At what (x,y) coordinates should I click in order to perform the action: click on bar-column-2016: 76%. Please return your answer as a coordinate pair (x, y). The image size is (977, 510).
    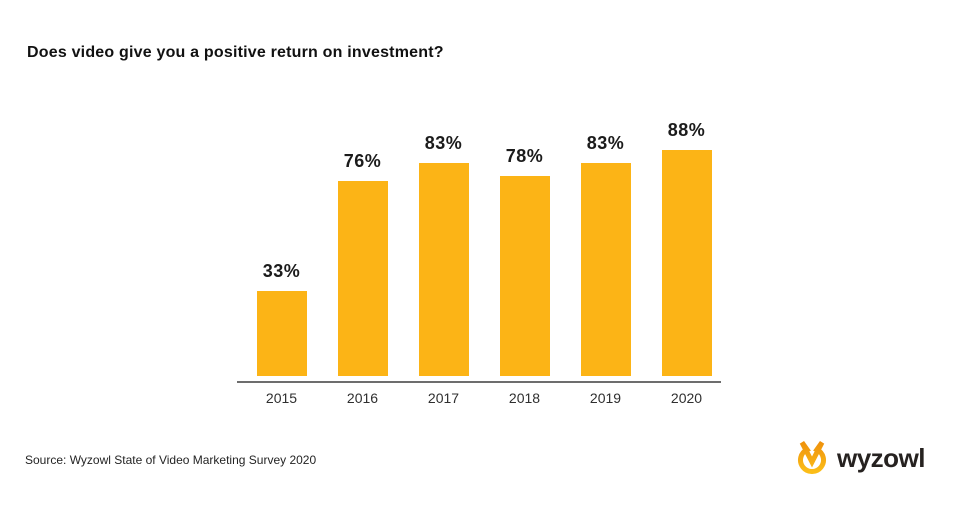
    Looking at the image, I should click on (362, 247).